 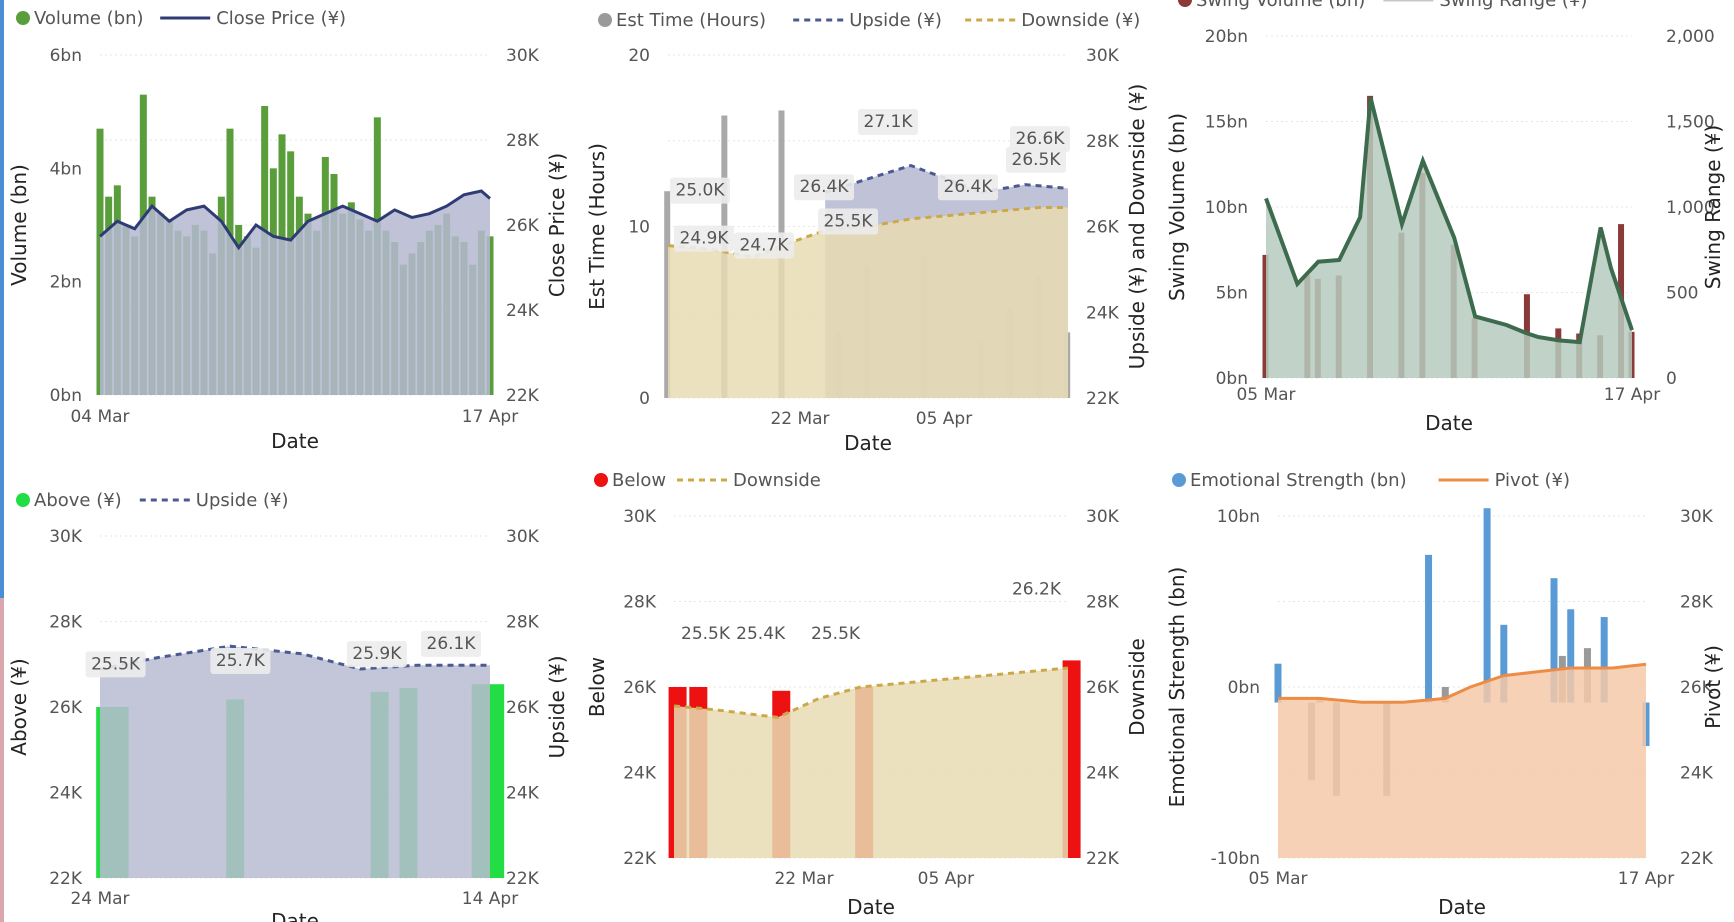 What do you see at coordinates (490, 899) in the screenshot?
I see `x-tick-label: 14 Apr` at bounding box center [490, 899].